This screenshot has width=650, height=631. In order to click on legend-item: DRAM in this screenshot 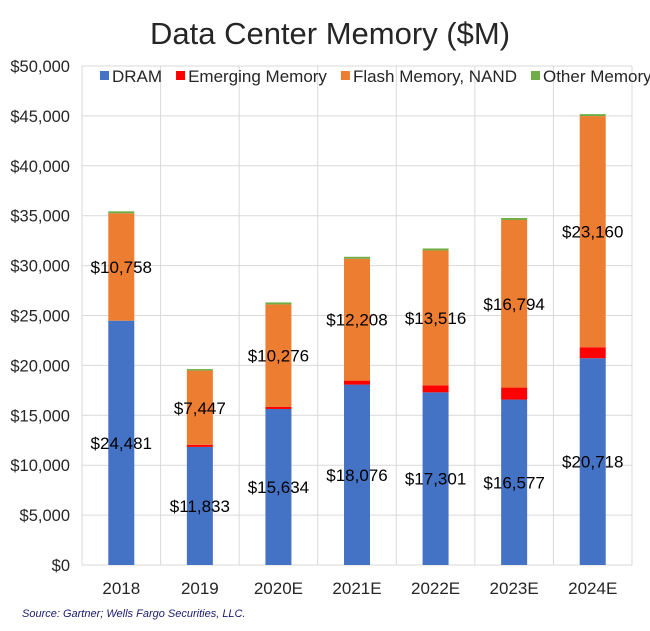, I will do `click(131, 76)`.